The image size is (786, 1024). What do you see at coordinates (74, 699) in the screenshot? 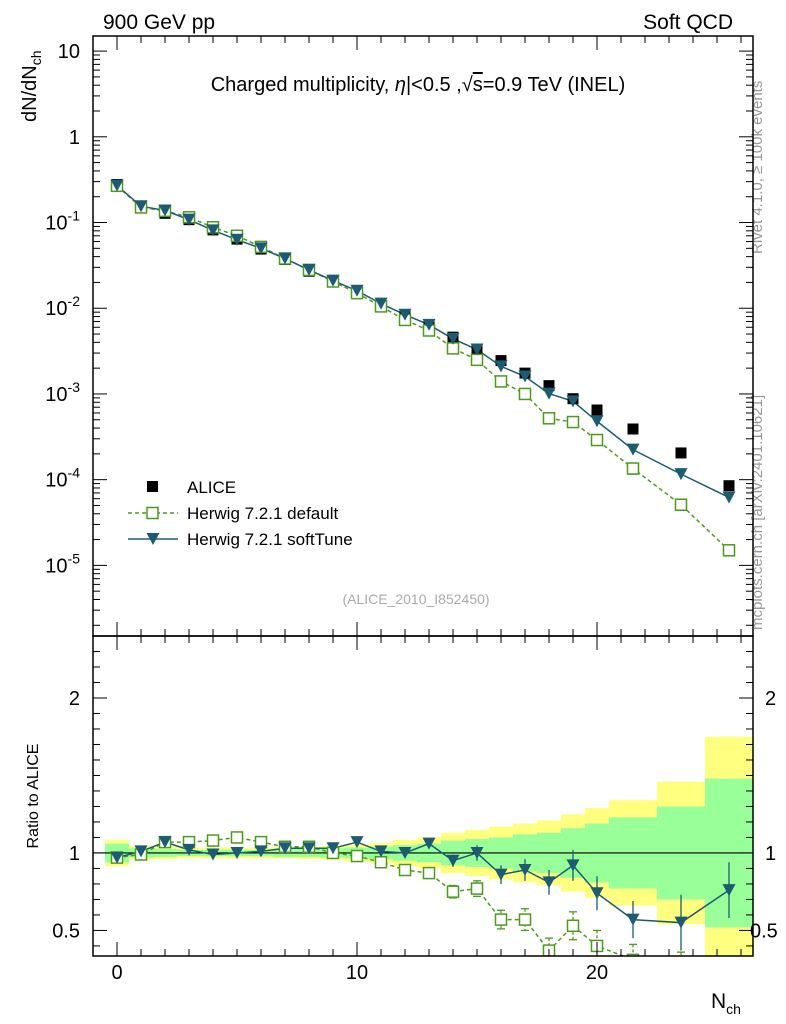
I see `ratio-y-tick-2-left: 2` at bounding box center [74, 699].